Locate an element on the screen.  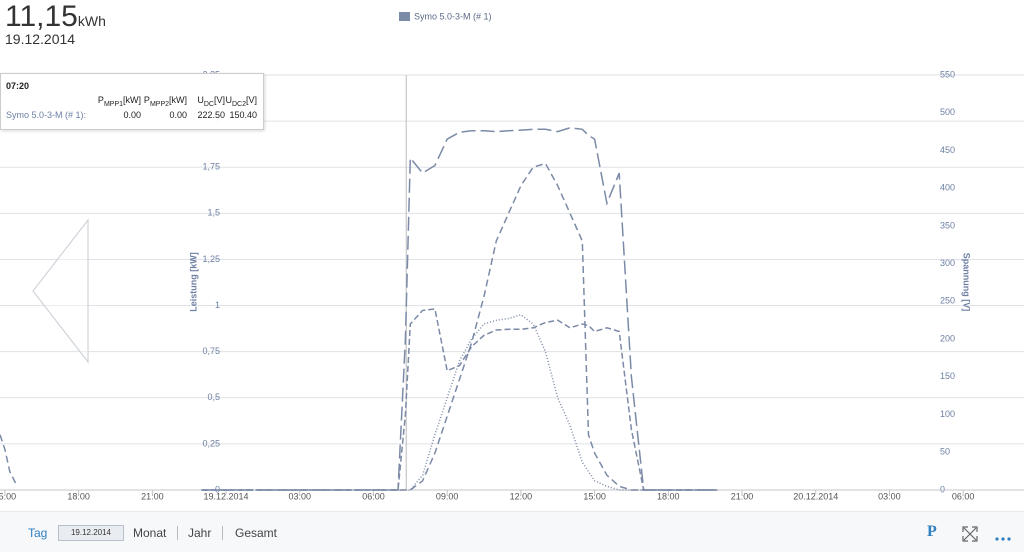
y2-tick-label: 250 is located at coordinates (947, 301).